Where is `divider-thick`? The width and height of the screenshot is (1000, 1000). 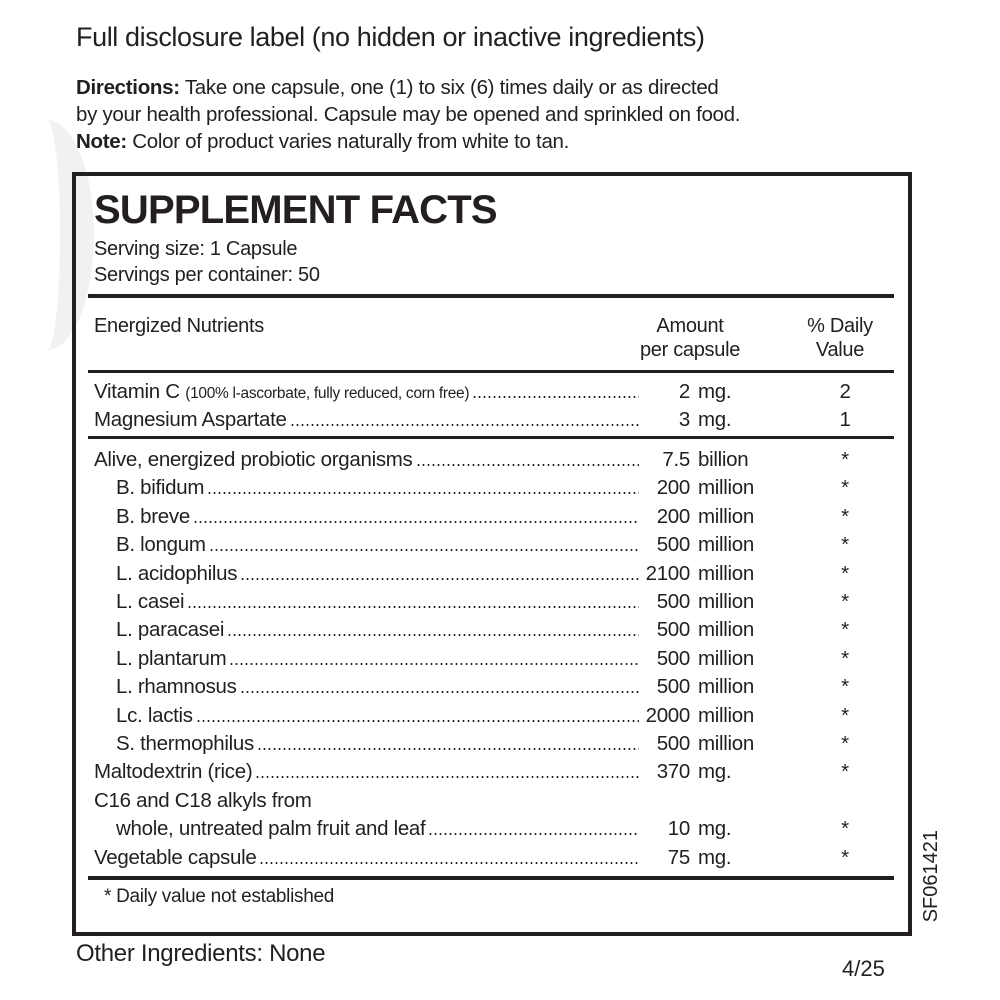 divider-thick is located at coordinates (491, 296).